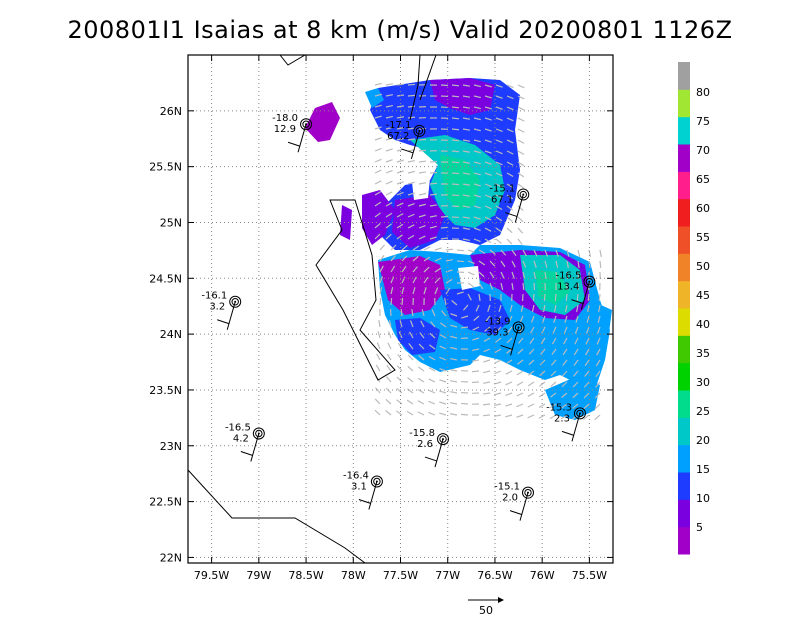  What do you see at coordinates (703, 121) in the screenshot?
I see `colorbar-label: 75` at bounding box center [703, 121].